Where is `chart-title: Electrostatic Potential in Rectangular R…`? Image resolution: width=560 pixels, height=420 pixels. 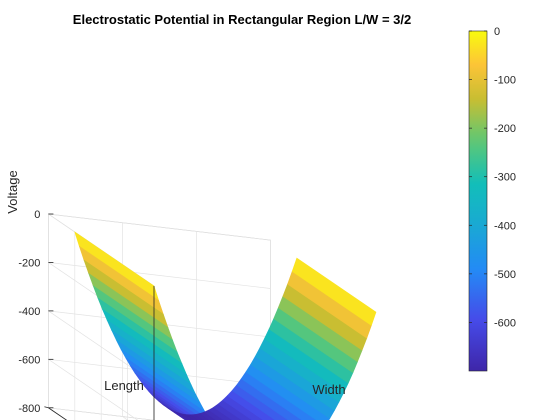
chart-title: Electrostatic Potential in Rectangular R… is located at coordinates (242, 19).